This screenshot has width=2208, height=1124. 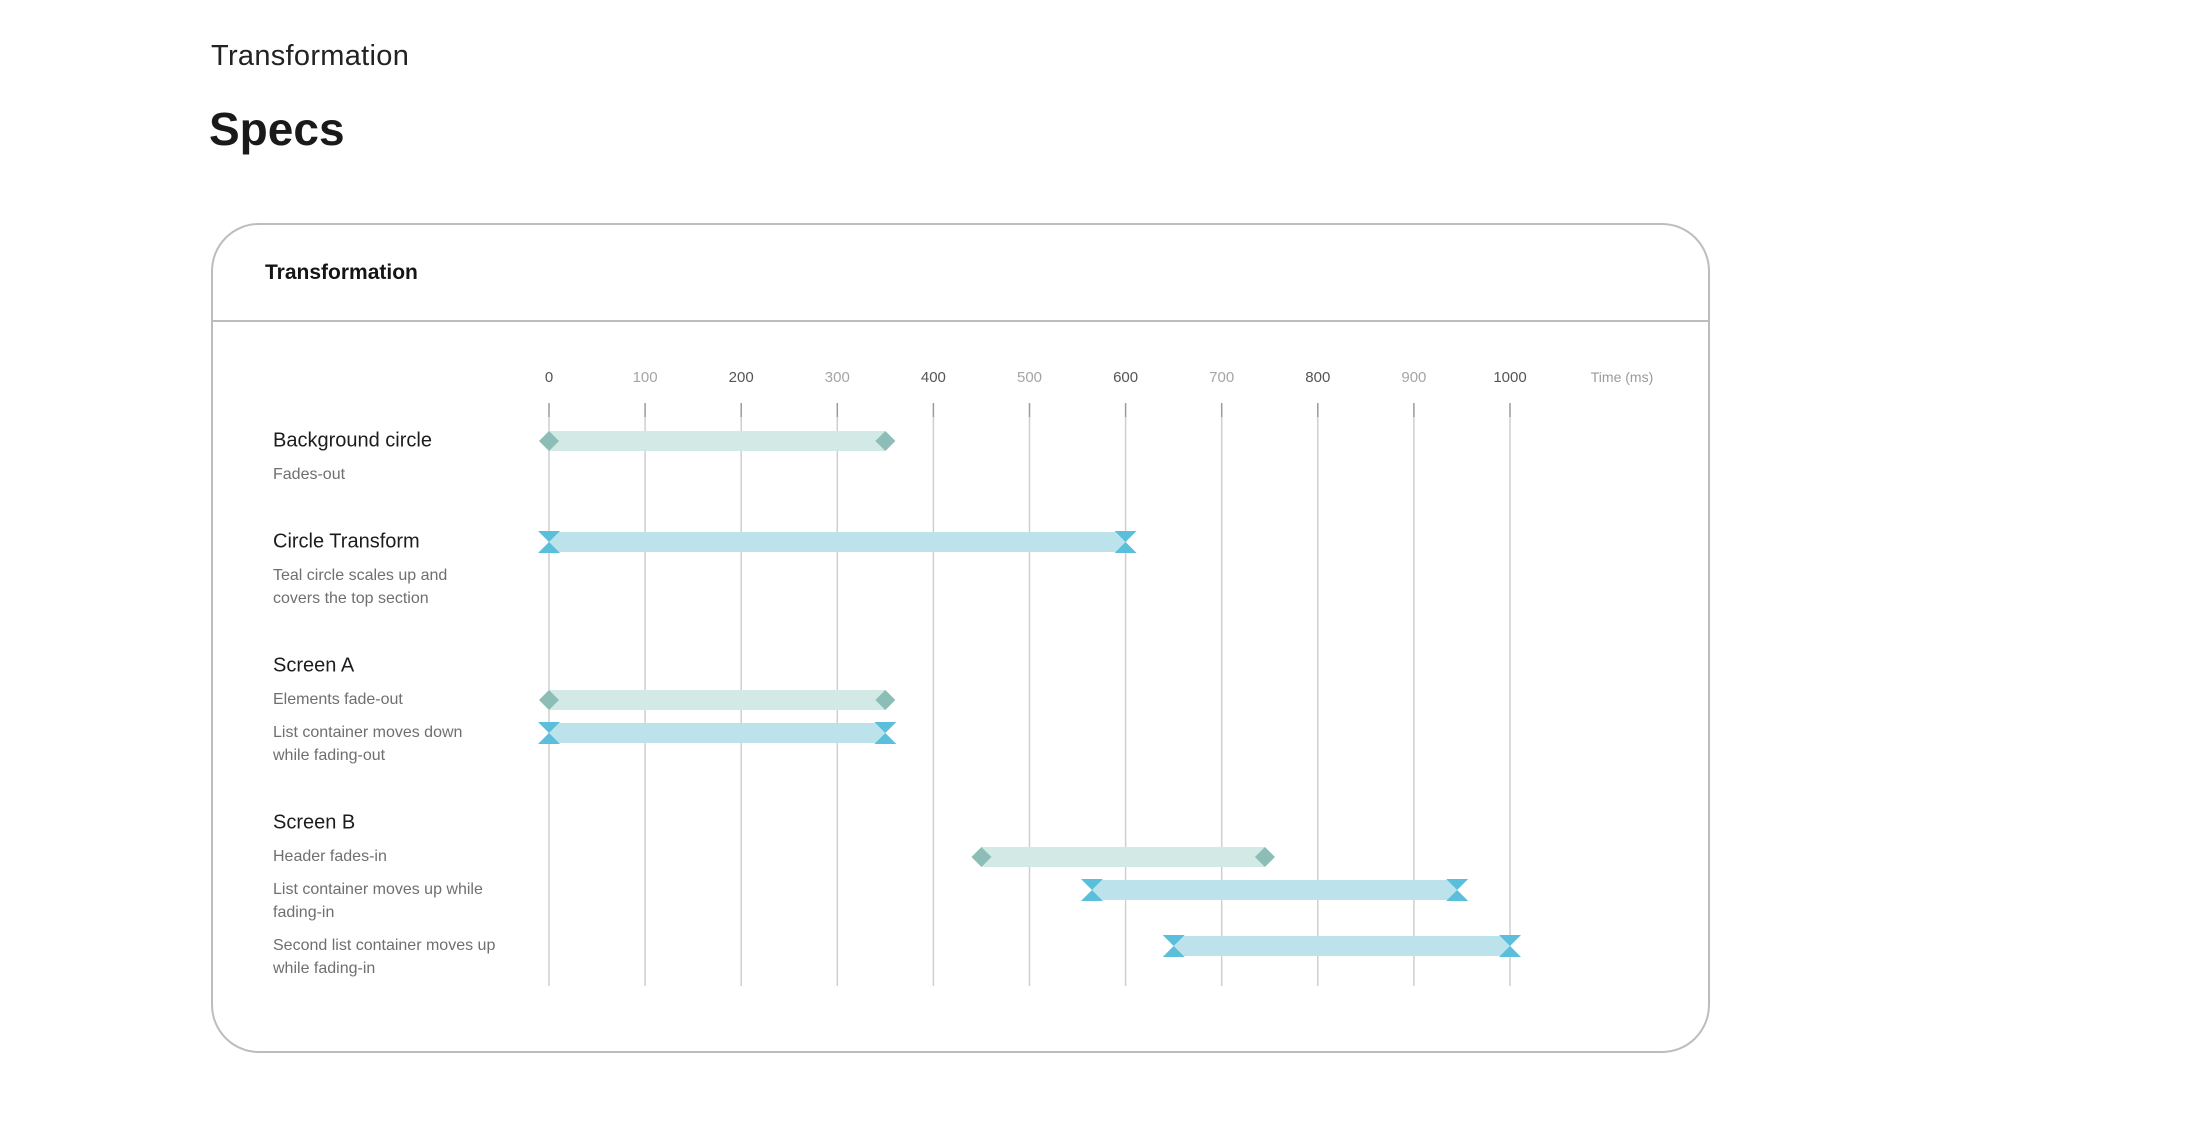 What do you see at coordinates (384, 945) in the screenshot?
I see `task-label: Second list container moves up` at bounding box center [384, 945].